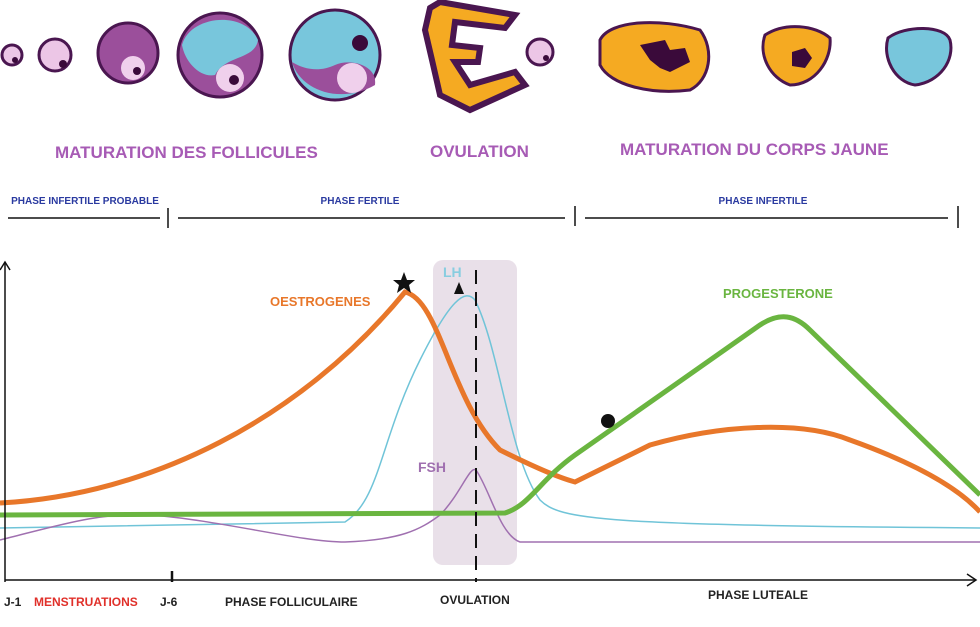 This screenshot has height=627, width=980. Describe the element at coordinates (320, 301) in the screenshot. I see `hormone-label: OESTROGENES` at that location.